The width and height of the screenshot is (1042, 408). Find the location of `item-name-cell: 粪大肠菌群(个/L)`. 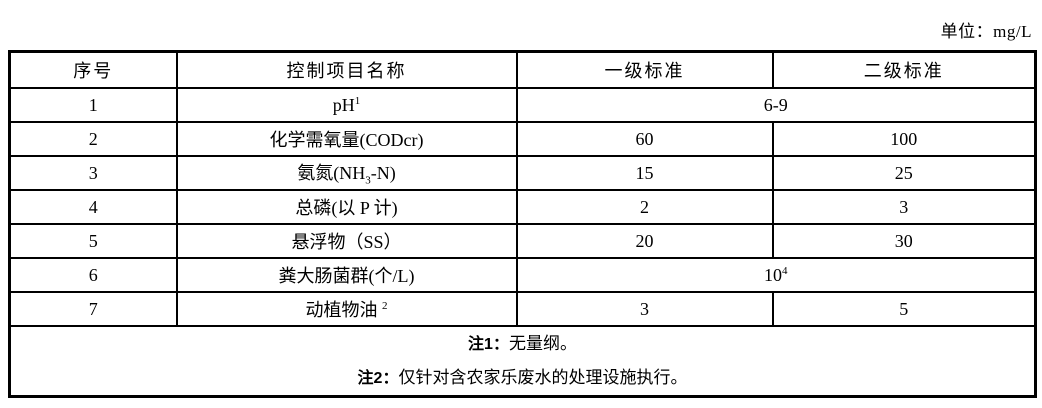

item-name-cell: 粪大肠菌群(个/L) is located at coordinates (346, 275).